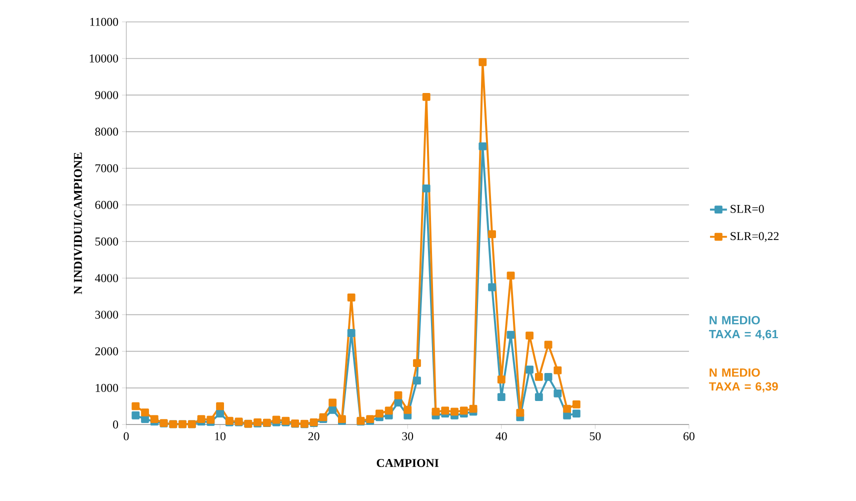  Describe the element at coordinates (106, 278) in the screenshot. I see `y-tick-label: 4000` at that location.